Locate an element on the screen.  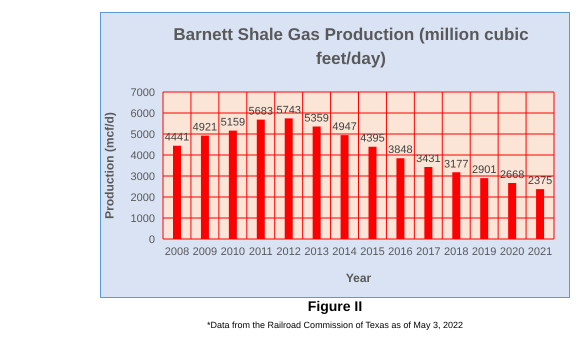
text: Figure II is located at coordinates (335, 306).